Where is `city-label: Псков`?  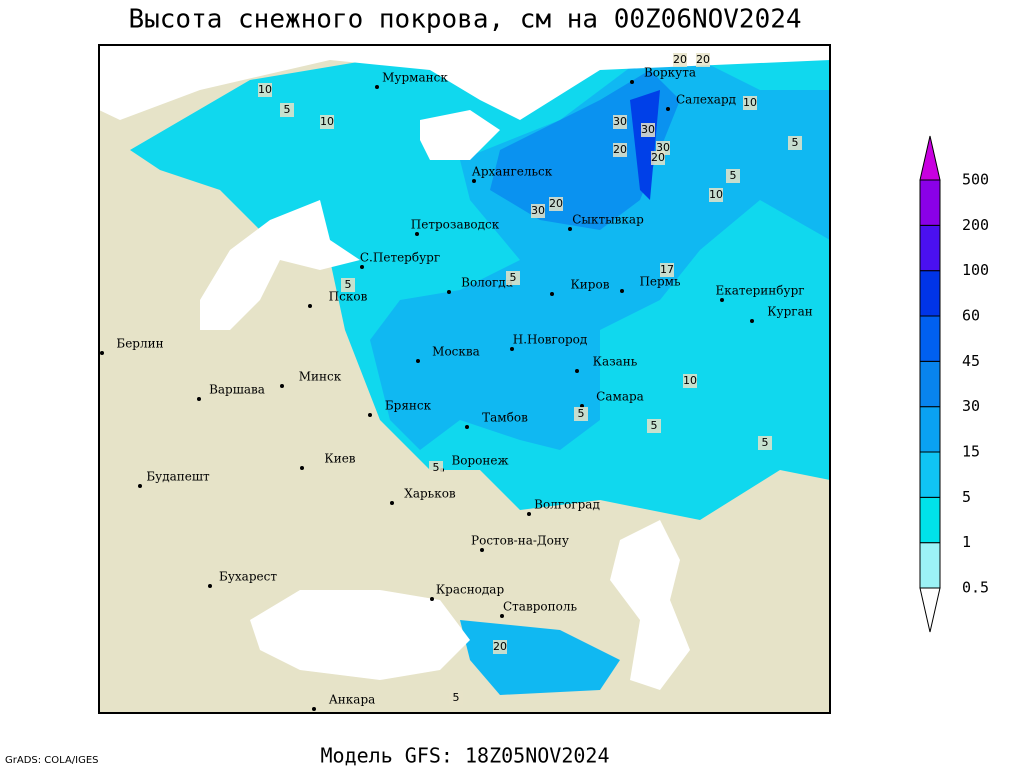 city-label: Псков is located at coordinates (348, 297).